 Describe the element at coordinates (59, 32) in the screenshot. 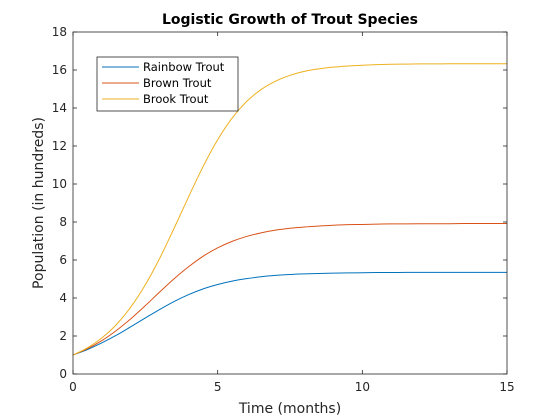

I see `y-tick-label: 18` at that location.